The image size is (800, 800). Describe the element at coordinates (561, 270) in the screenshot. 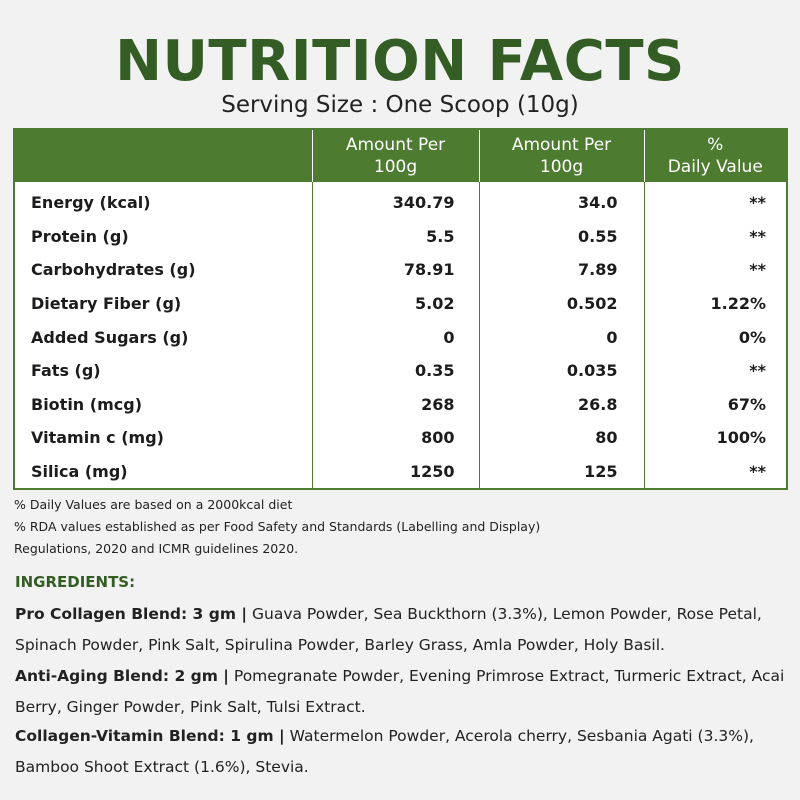

I see `amount-per-serving: 7.89` at that location.